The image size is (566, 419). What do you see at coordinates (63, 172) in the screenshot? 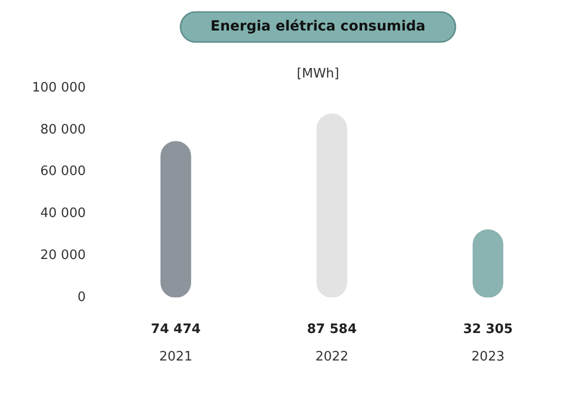
I see `y-tick-label: 60 000` at bounding box center [63, 172].